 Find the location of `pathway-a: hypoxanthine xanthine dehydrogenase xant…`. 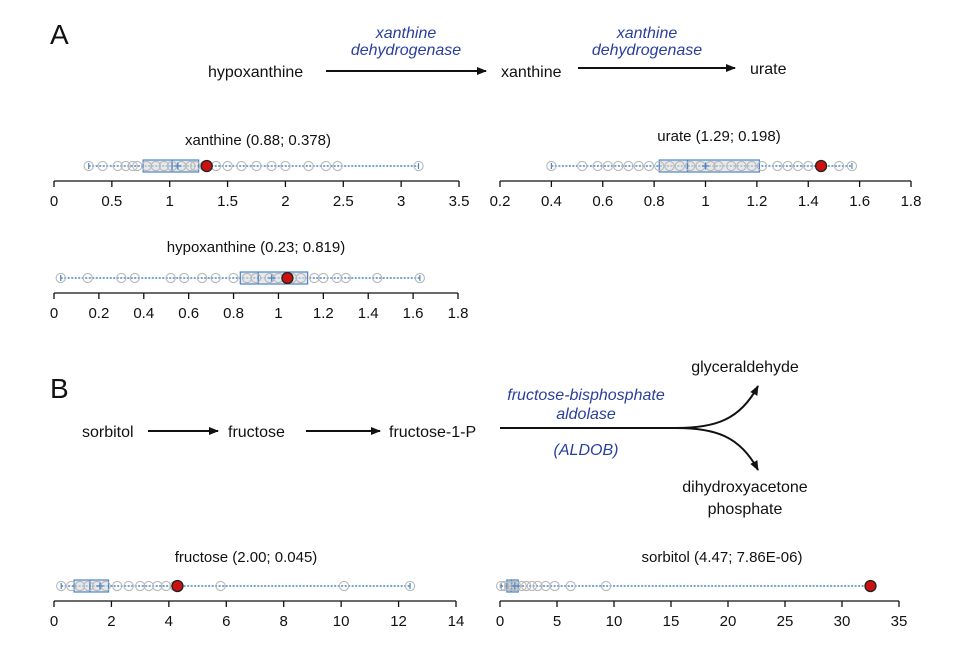

pathway-a: hypoxanthine xanthine dehydrogenase xant… is located at coordinates (497, 53).